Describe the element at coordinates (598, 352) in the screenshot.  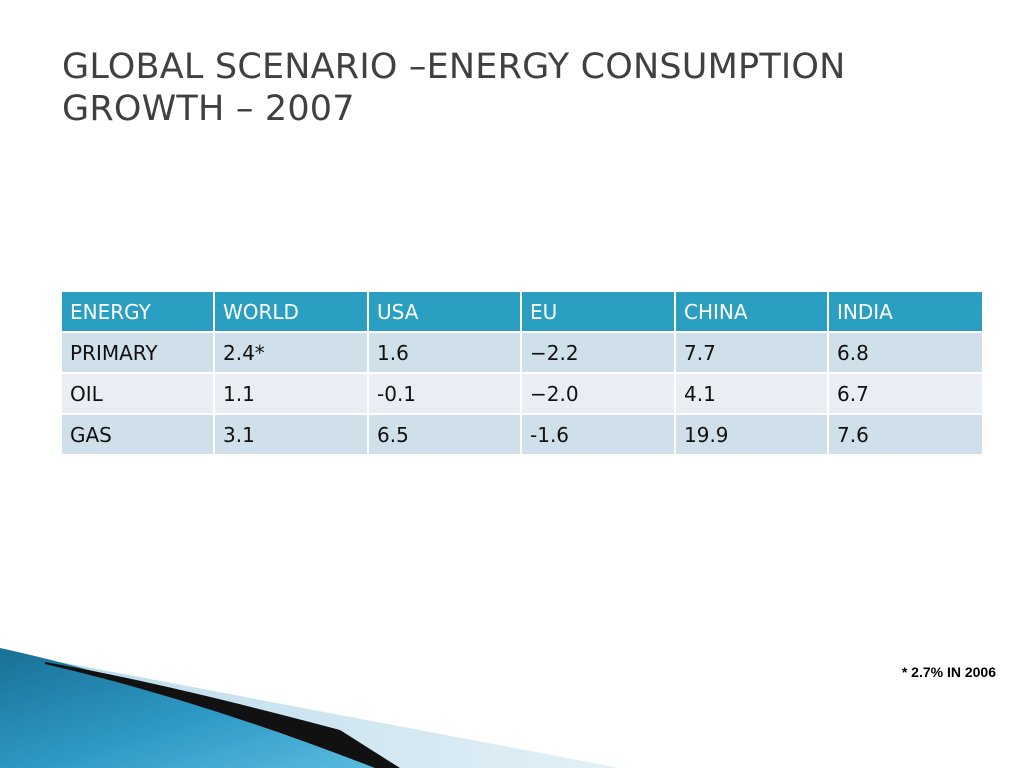
I see `table-cell: −2.2` at that location.